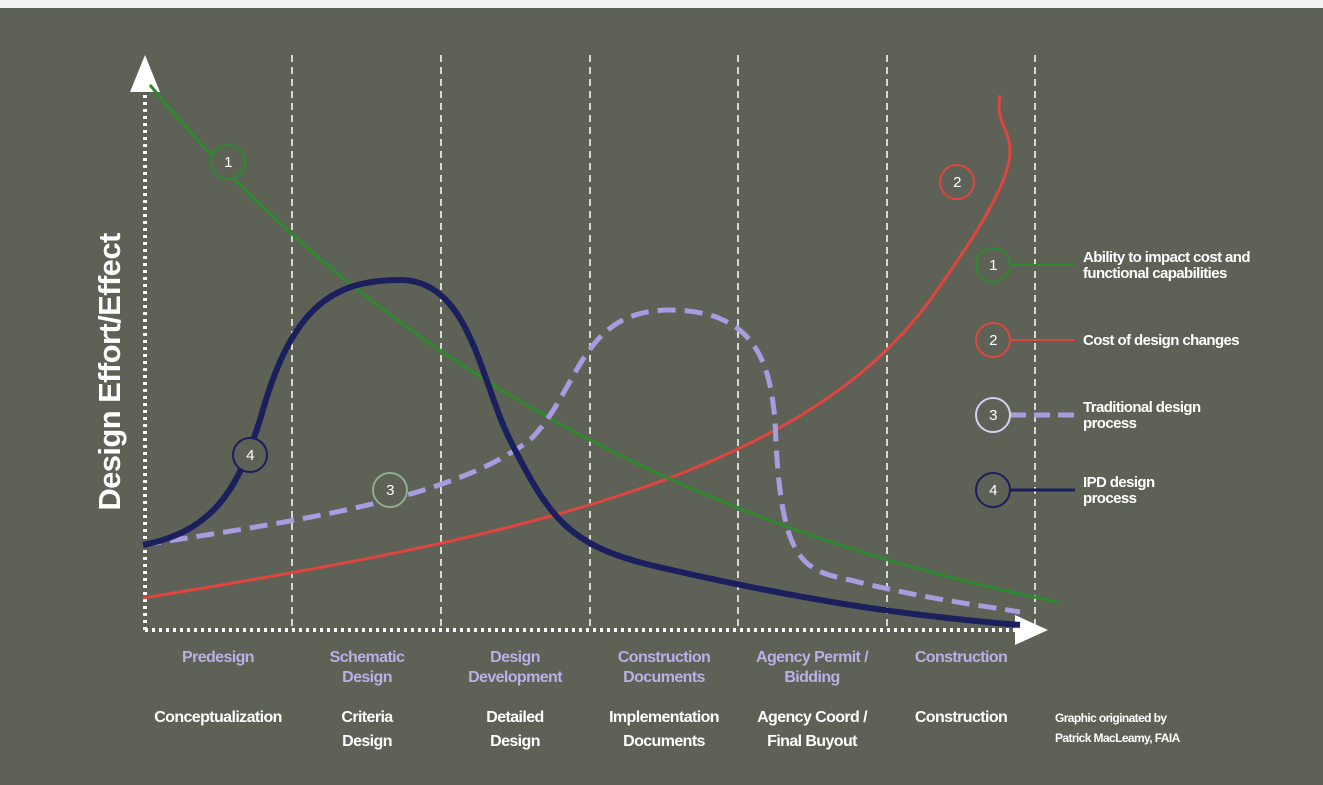 The image size is (1323, 785). I want to click on legend-number: 4, so click(993, 490).